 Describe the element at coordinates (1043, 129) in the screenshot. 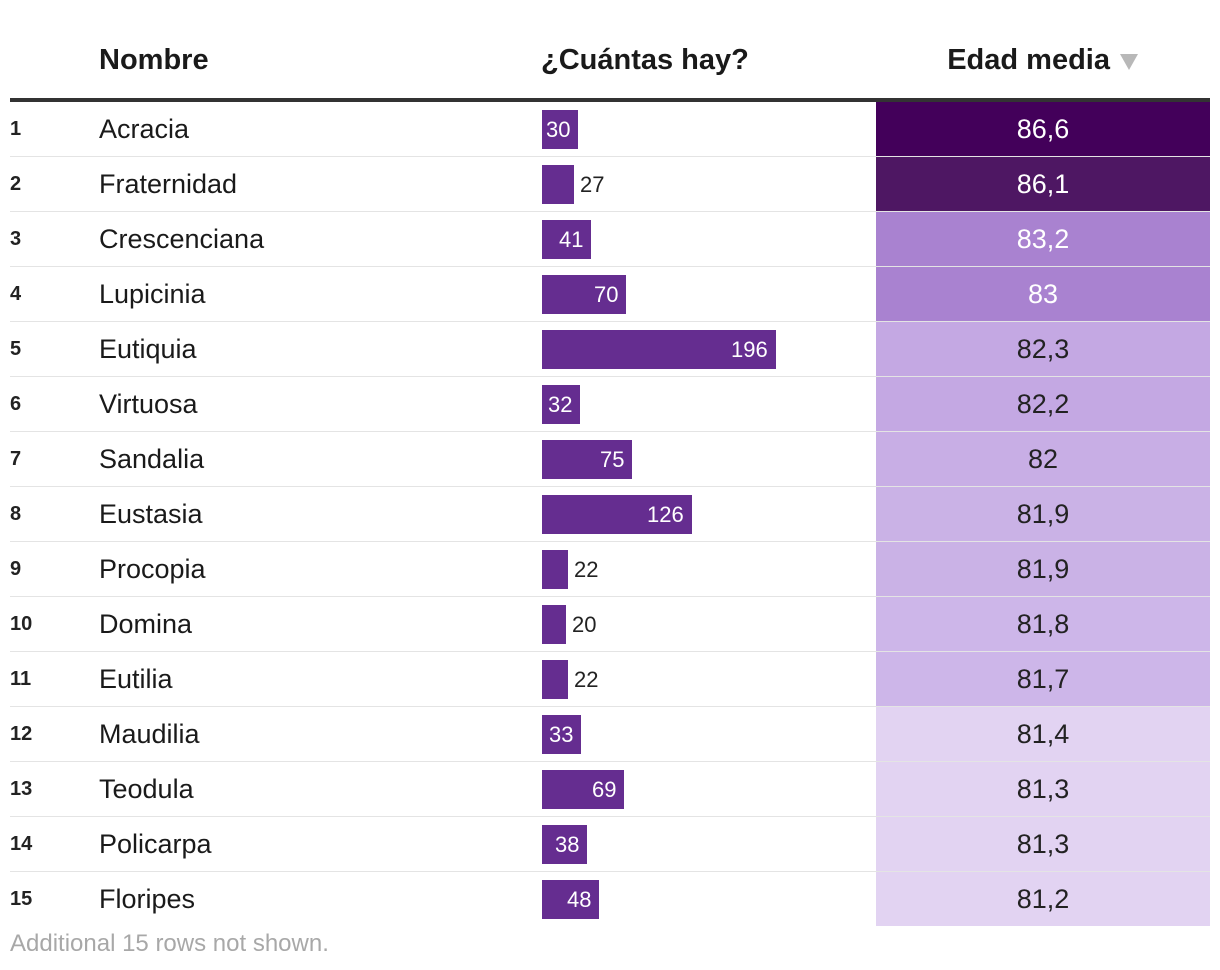

I see `age-cell: 86,6` at that location.